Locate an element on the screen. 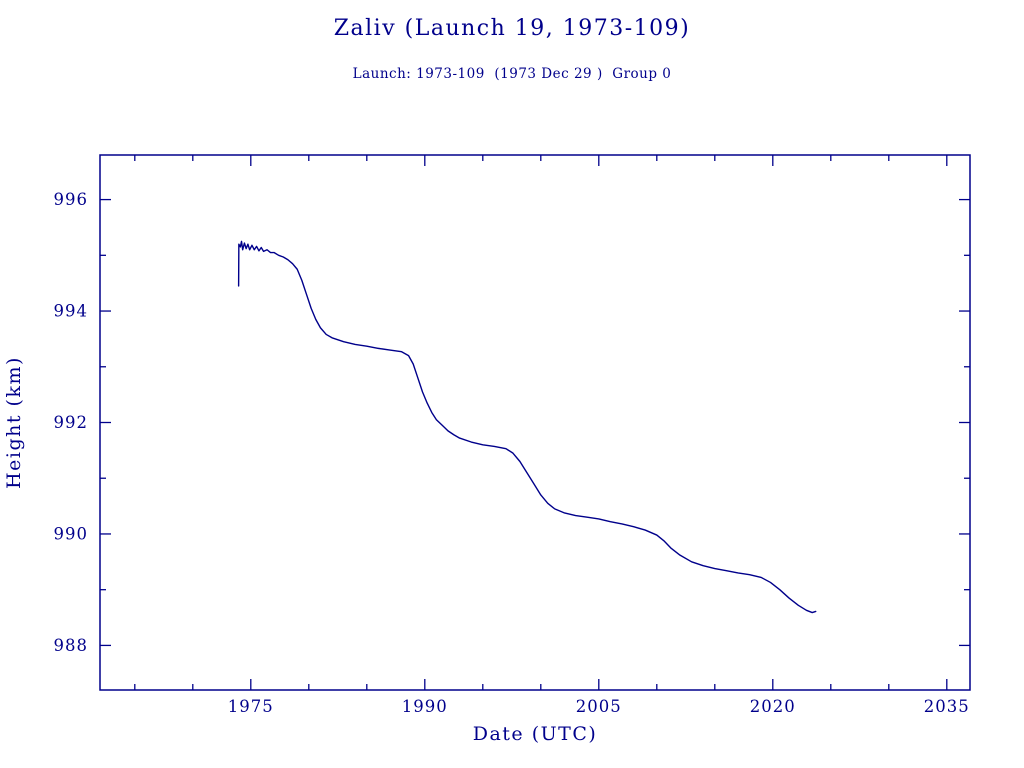 The width and height of the screenshot is (1024, 768). y-tick-label: 988 is located at coordinates (71, 645).